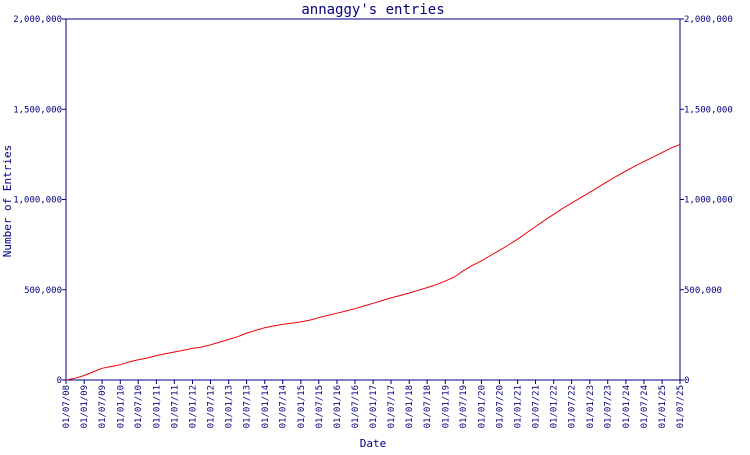 This screenshot has height=455, width=750. Describe the element at coordinates (43, 291) in the screenshot. I see `y-tick-label-left: 500,000` at that location.